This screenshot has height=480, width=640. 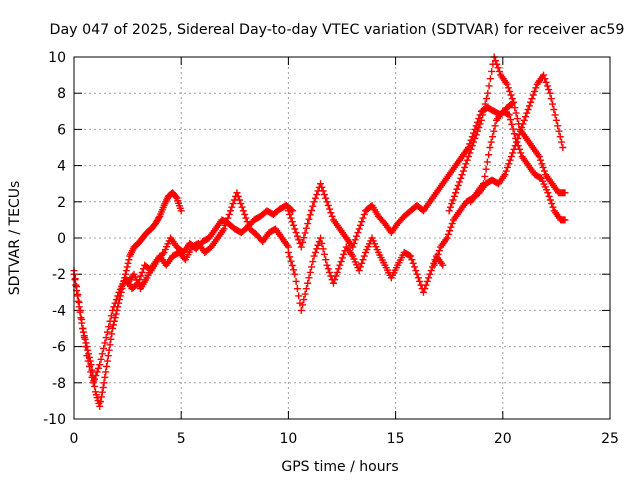 What do you see at coordinates (59, 311) in the screenshot?
I see `y-tick-label: -4` at bounding box center [59, 311].